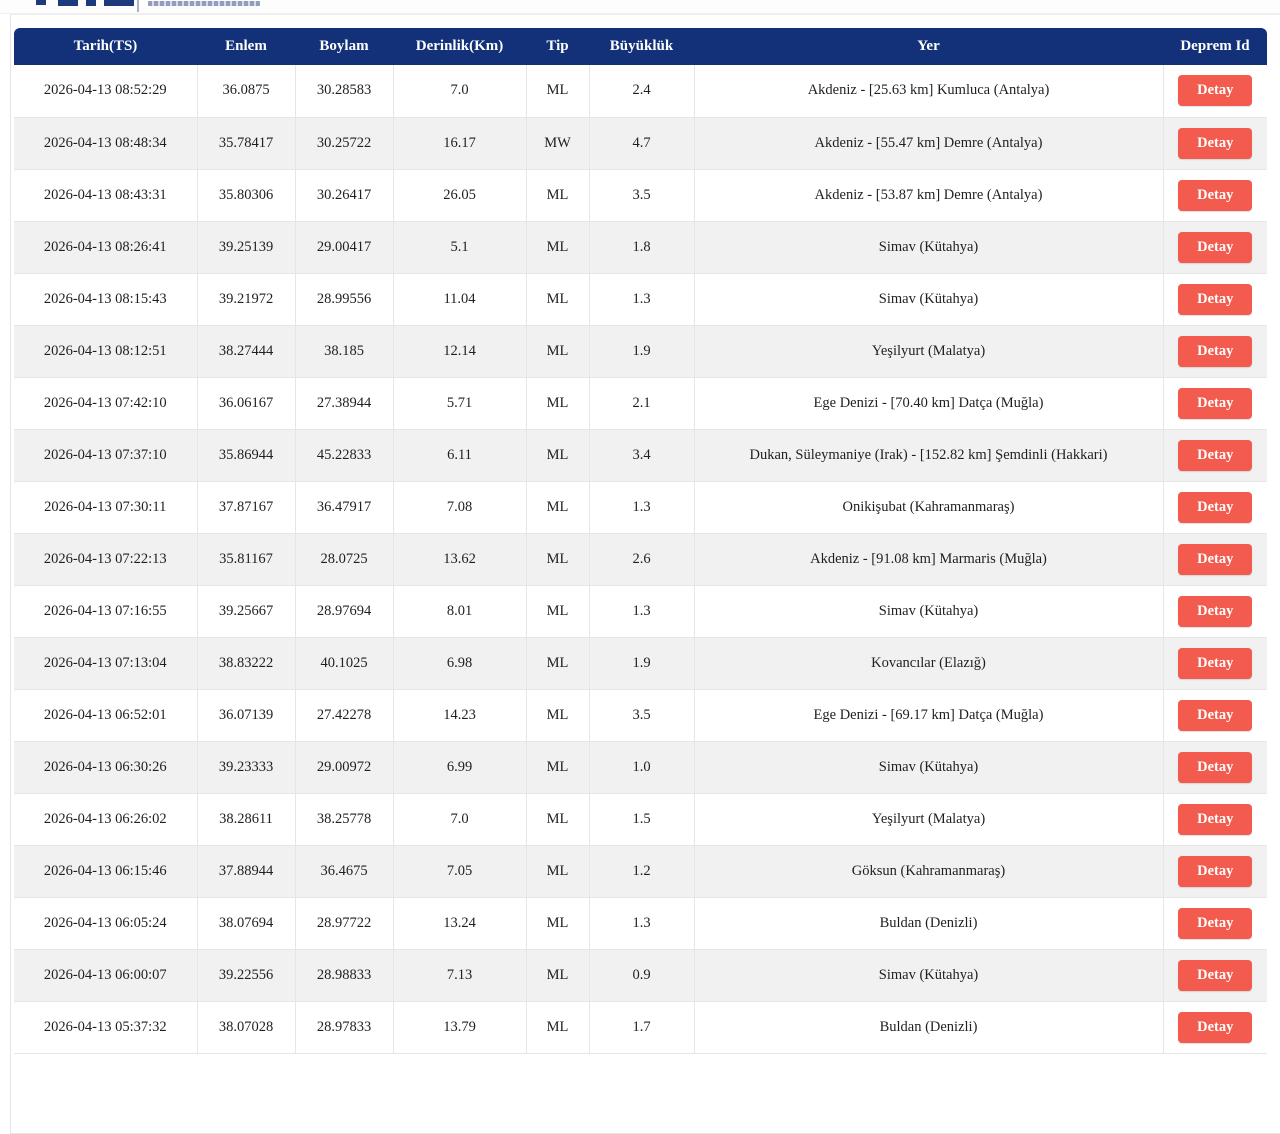  Describe the element at coordinates (344, 558) in the screenshot. I see `cell-longitude: 28.0725` at that location.